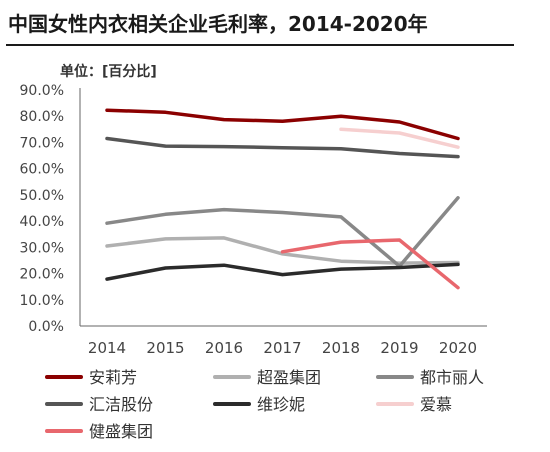 Image resolution: width=550 pixels, height=452 pixels. I want to click on legend-label: 安莉芳, so click(113, 377).